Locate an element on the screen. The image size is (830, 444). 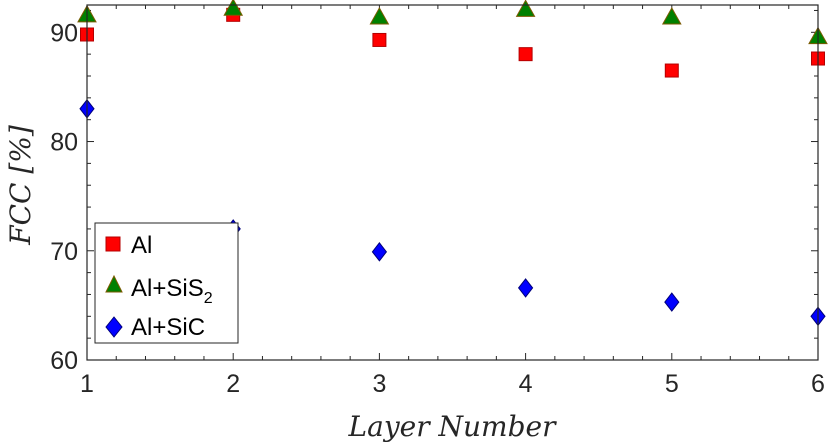
y-tick-label: 80 is located at coordinates (64, 143).